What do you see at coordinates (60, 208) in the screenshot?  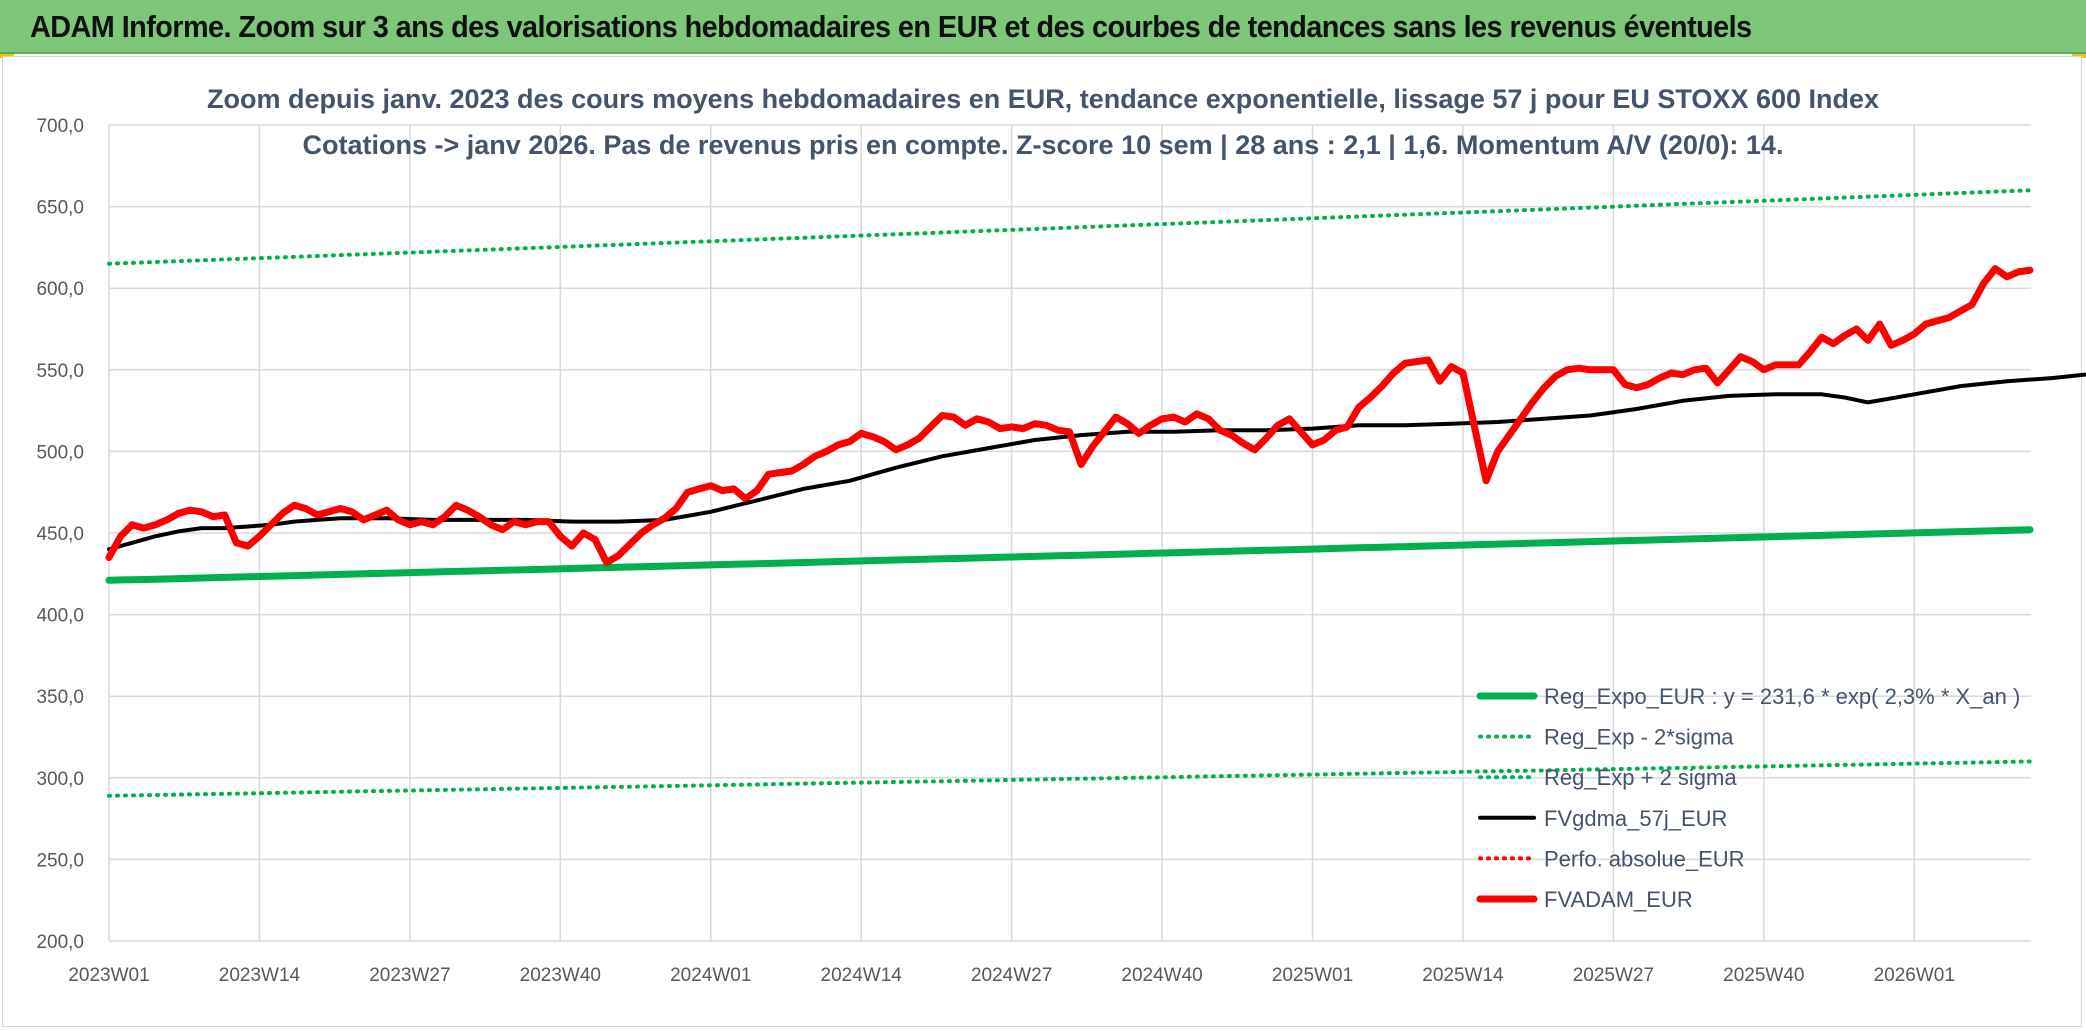 I see `y-tick-label: 650,0` at bounding box center [60, 208].